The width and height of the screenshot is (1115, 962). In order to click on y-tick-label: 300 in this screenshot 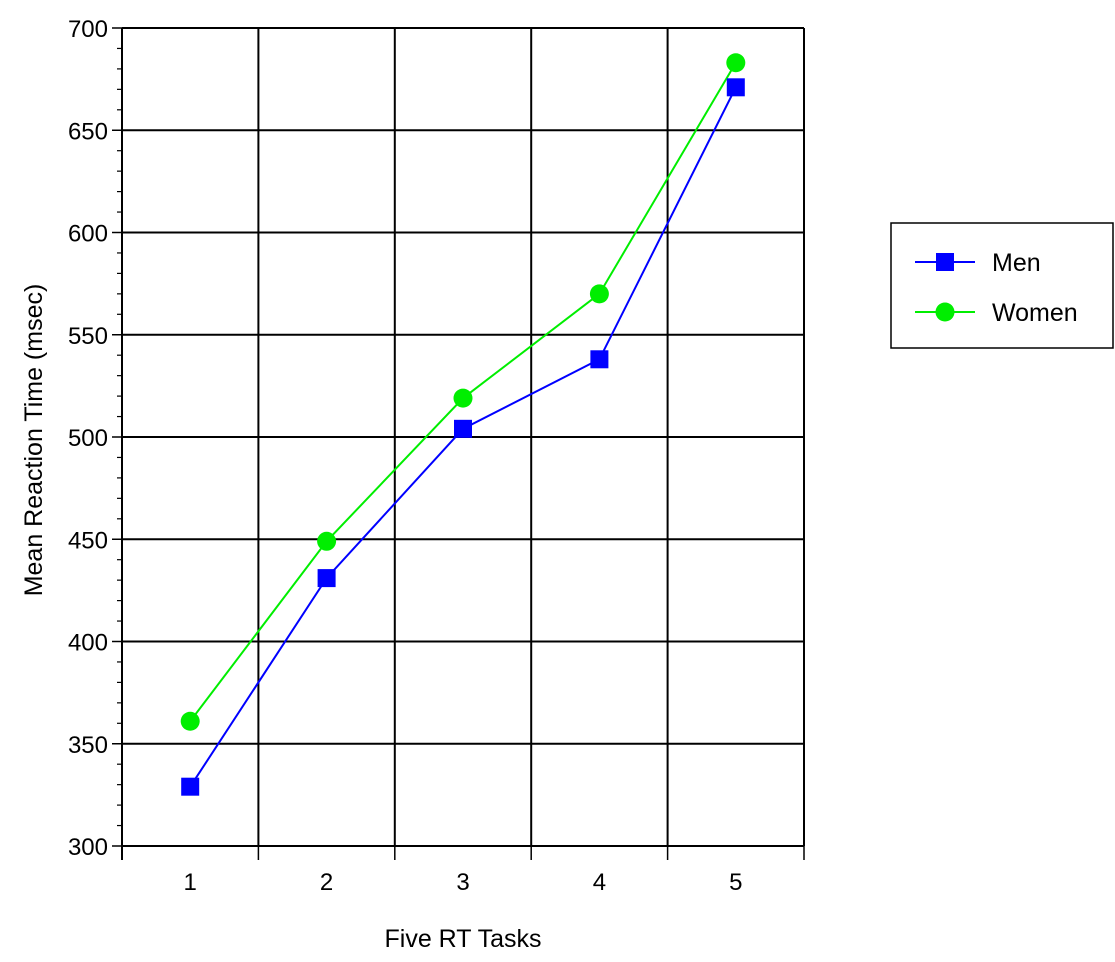, I will do `click(88, 847)`.